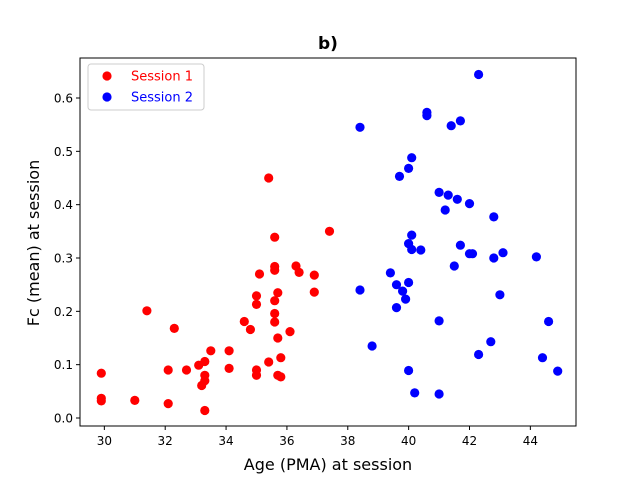 The width and height of the screenshot is (640, 480). I want to click on legend-box, so click(146, 87).